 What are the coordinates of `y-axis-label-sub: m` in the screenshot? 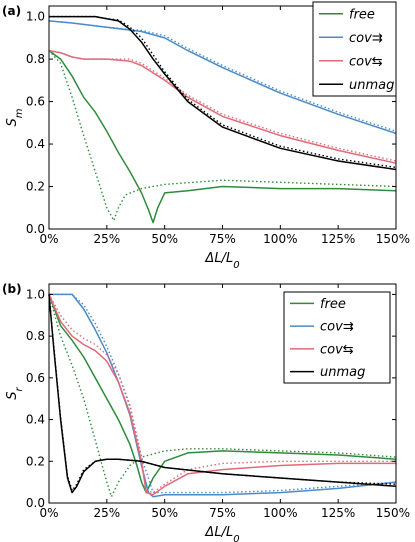 It's located at (19, 113).